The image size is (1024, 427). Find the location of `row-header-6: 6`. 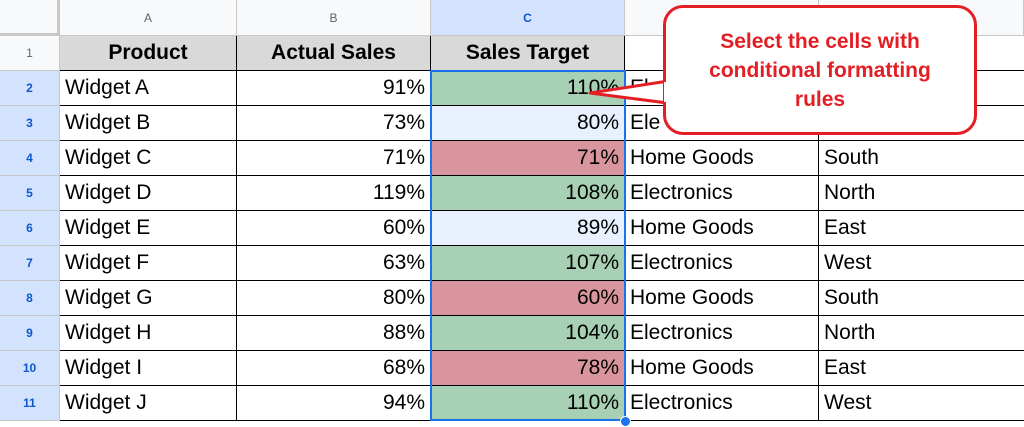

row-header-6: 6 is located at coordinates (30, 228).